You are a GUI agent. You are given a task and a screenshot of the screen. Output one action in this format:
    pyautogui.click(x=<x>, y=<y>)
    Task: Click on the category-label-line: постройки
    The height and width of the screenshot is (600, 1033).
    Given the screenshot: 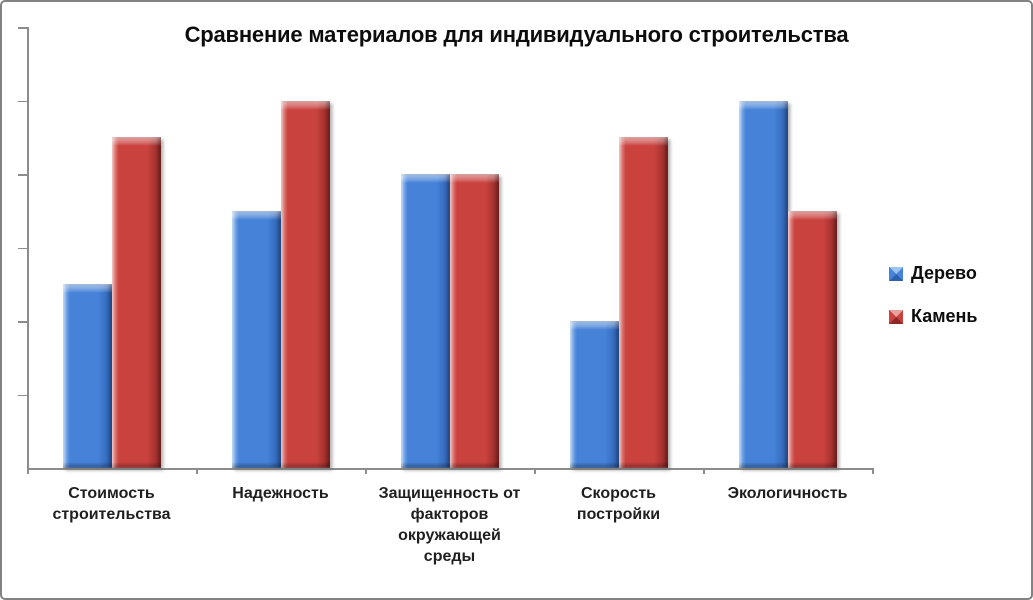 What is the action you would take?
    pyautogui.click(x=618, y=514)
    